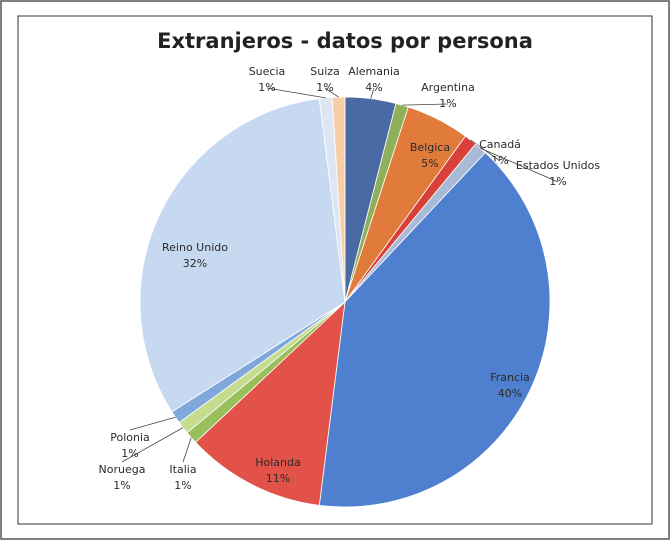 The height and width of the screenshot is (540, 670). Describe the element at coordinates (195, 263) in the screenshot. I see `slice-value-label: 32%` at that location.